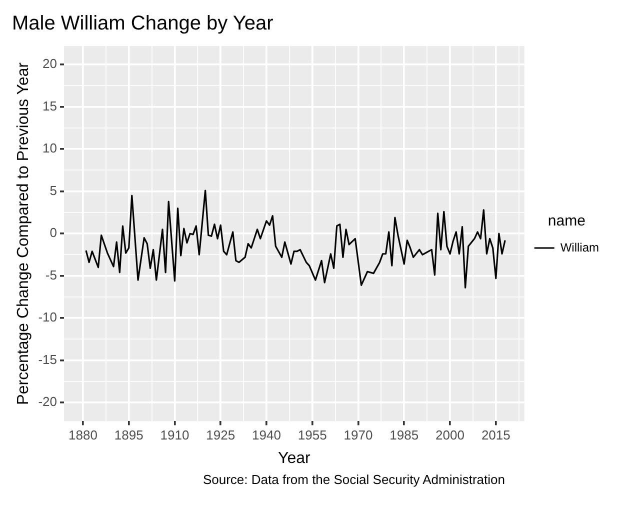 This screenshot has width=623, height=506. I want to click on x-tick-label: 1985, so click(404, 435).